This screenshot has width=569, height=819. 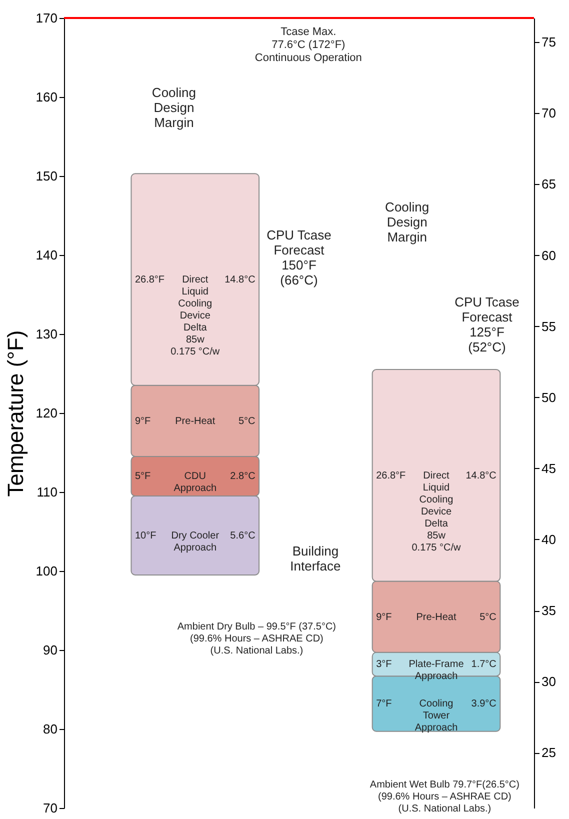 I want to click on y2-tick-label: 45, so click(x=549, y=468).